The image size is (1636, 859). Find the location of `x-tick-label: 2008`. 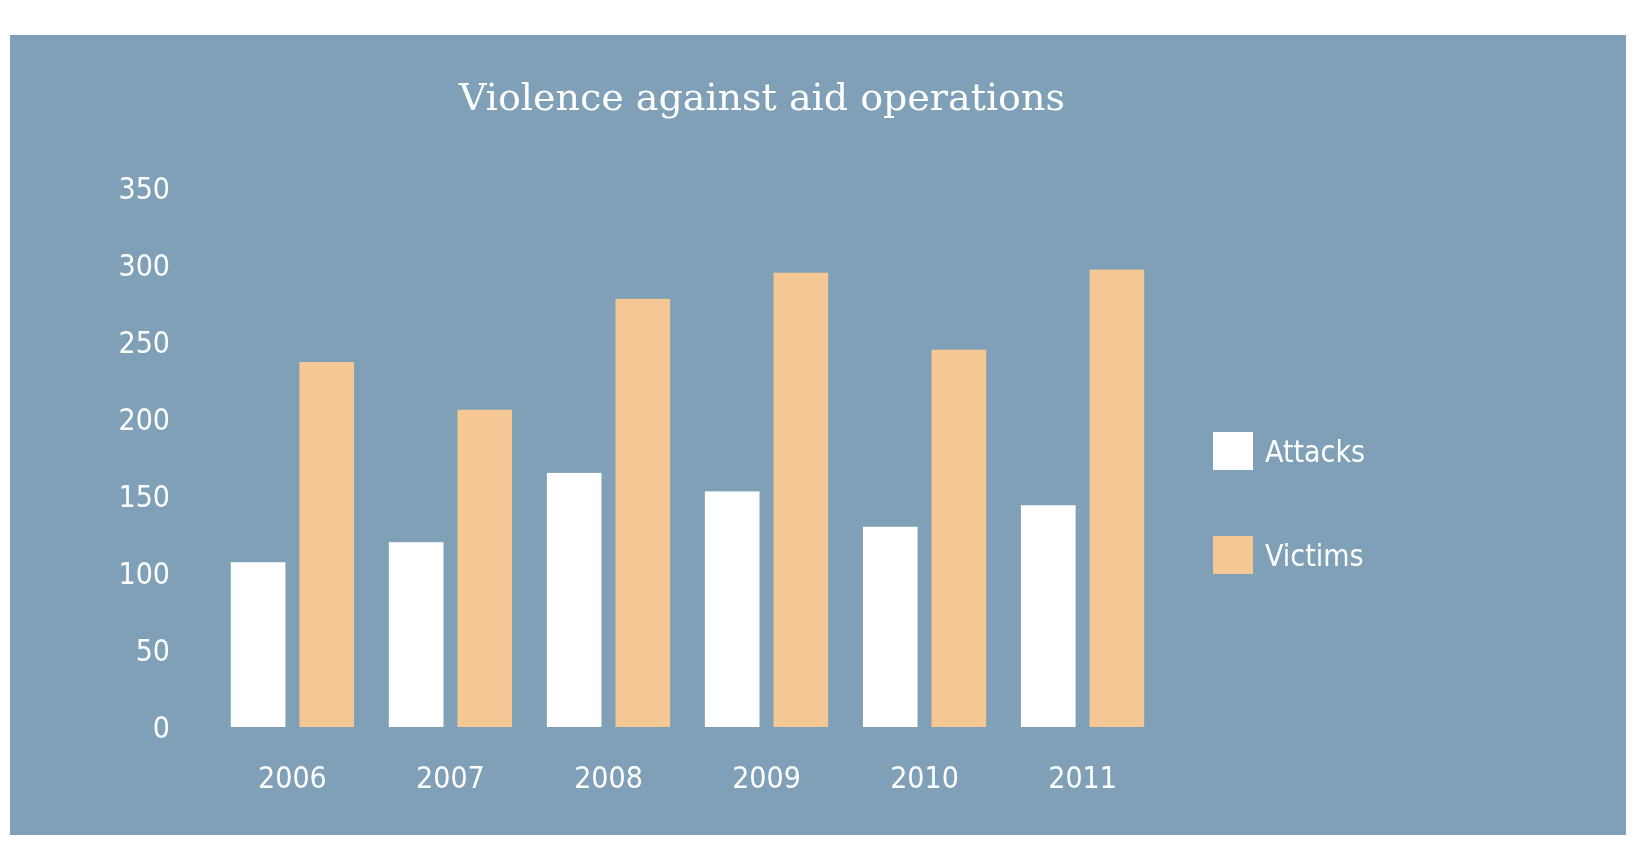

x-tick-label: 2008 is located at coordinates (608, 777).